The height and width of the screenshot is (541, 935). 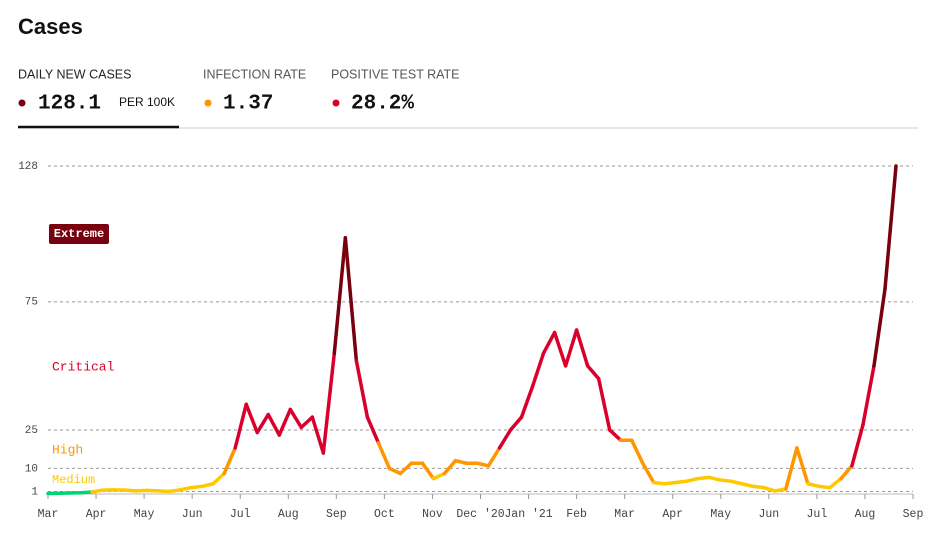 What do you see at coordinates (96, 91) in the screenshot?
I see `tab: DAILY NEW CASES 128.1 PER 100K` at bounding box center [96, 91].